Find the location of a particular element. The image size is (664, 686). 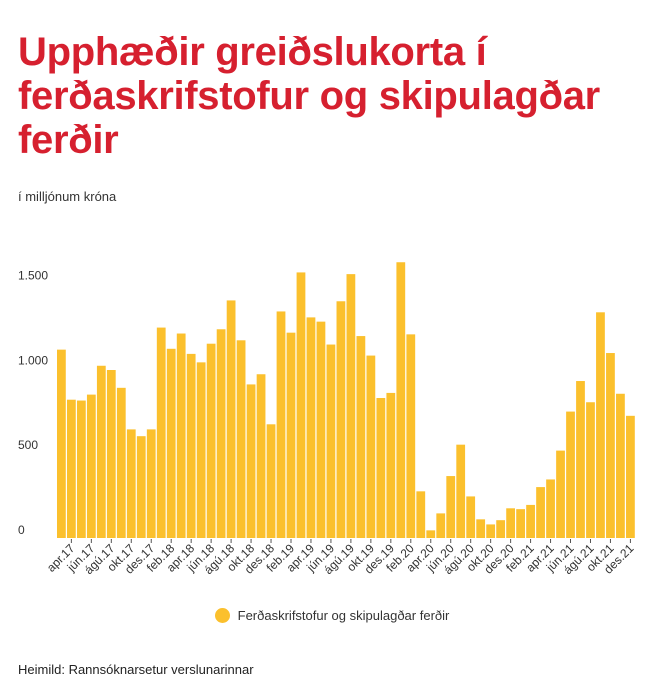

legend: Ferðaskrifstofur og skipulagðar ferðir is located at coordinates (332, 615).